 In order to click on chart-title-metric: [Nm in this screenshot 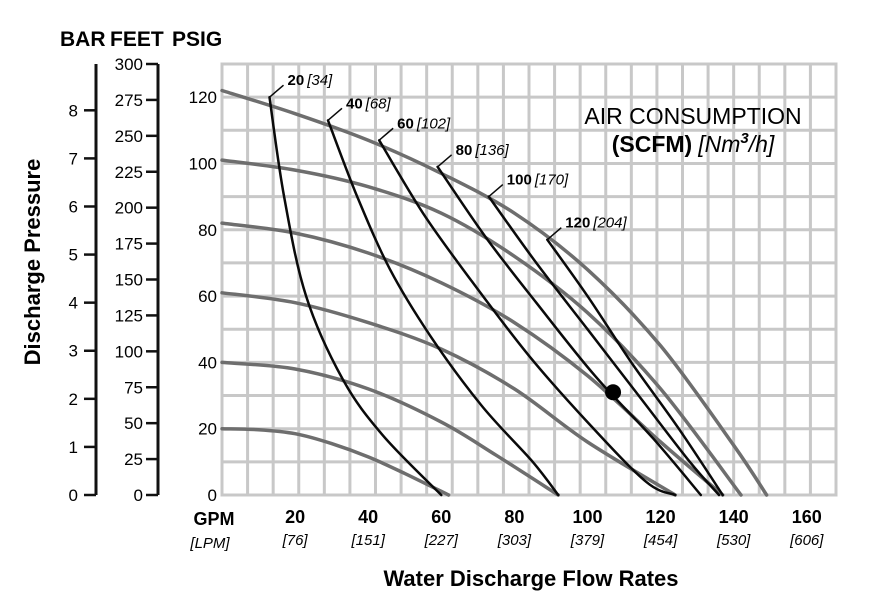, I will do `click(718, 144)`.